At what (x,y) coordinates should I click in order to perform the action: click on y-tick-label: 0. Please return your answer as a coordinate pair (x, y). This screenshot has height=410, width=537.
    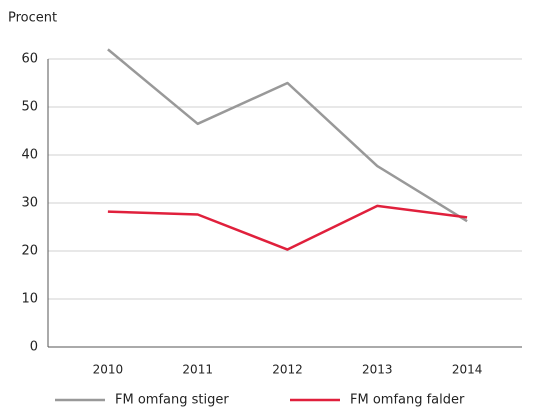
    Looking at the image, I should click on (34, 347).